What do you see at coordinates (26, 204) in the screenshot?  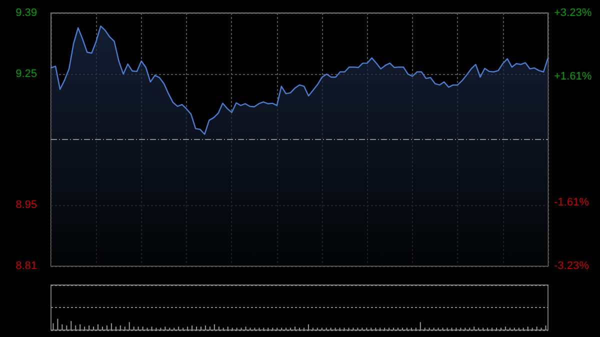 I see `y-tick-label: 8.95` at bounding box center [26, 204].